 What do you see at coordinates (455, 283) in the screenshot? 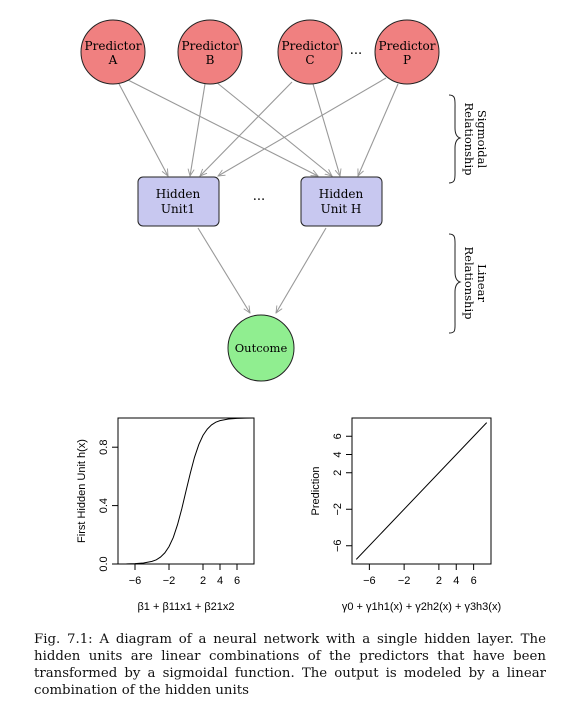
I see `linear-brace` at bounding box center [455, 283].